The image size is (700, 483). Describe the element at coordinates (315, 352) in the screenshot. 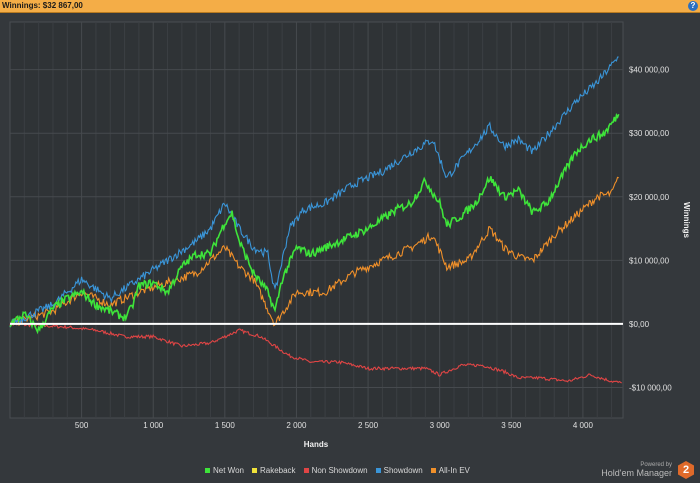

I see `series-line-non-showdown` at that location.